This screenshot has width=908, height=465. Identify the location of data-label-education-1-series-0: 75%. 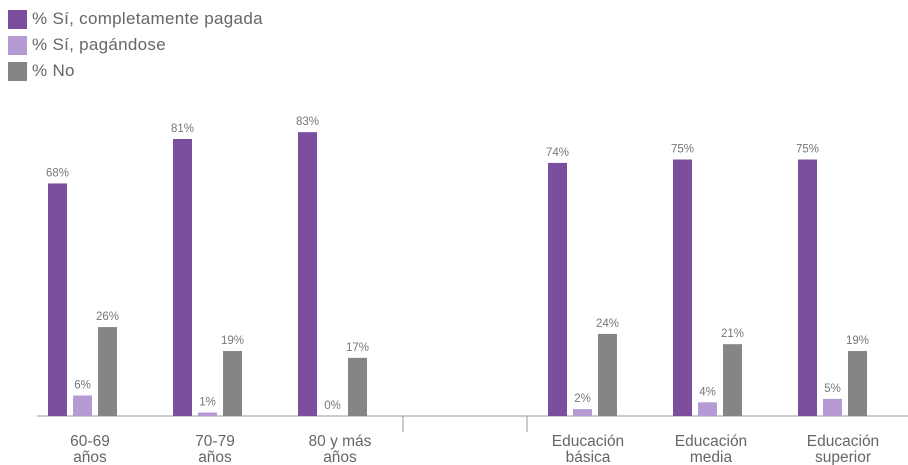
(682, 150).